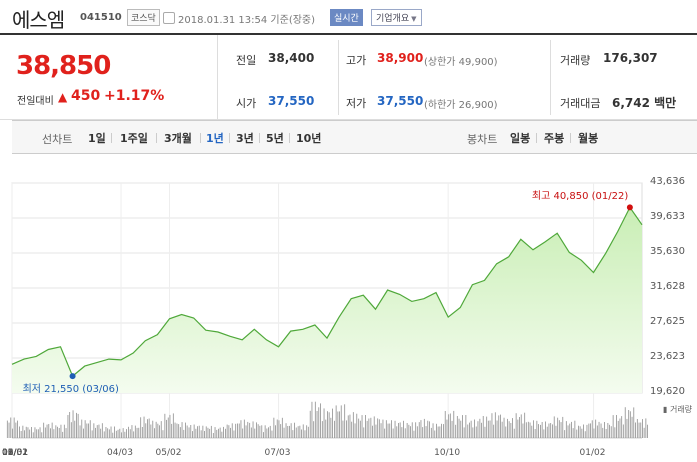 Image resolution: width=697 pixels, height=462 pixels. I want to click on candle-monthly: 월봉, so click(588, 138).